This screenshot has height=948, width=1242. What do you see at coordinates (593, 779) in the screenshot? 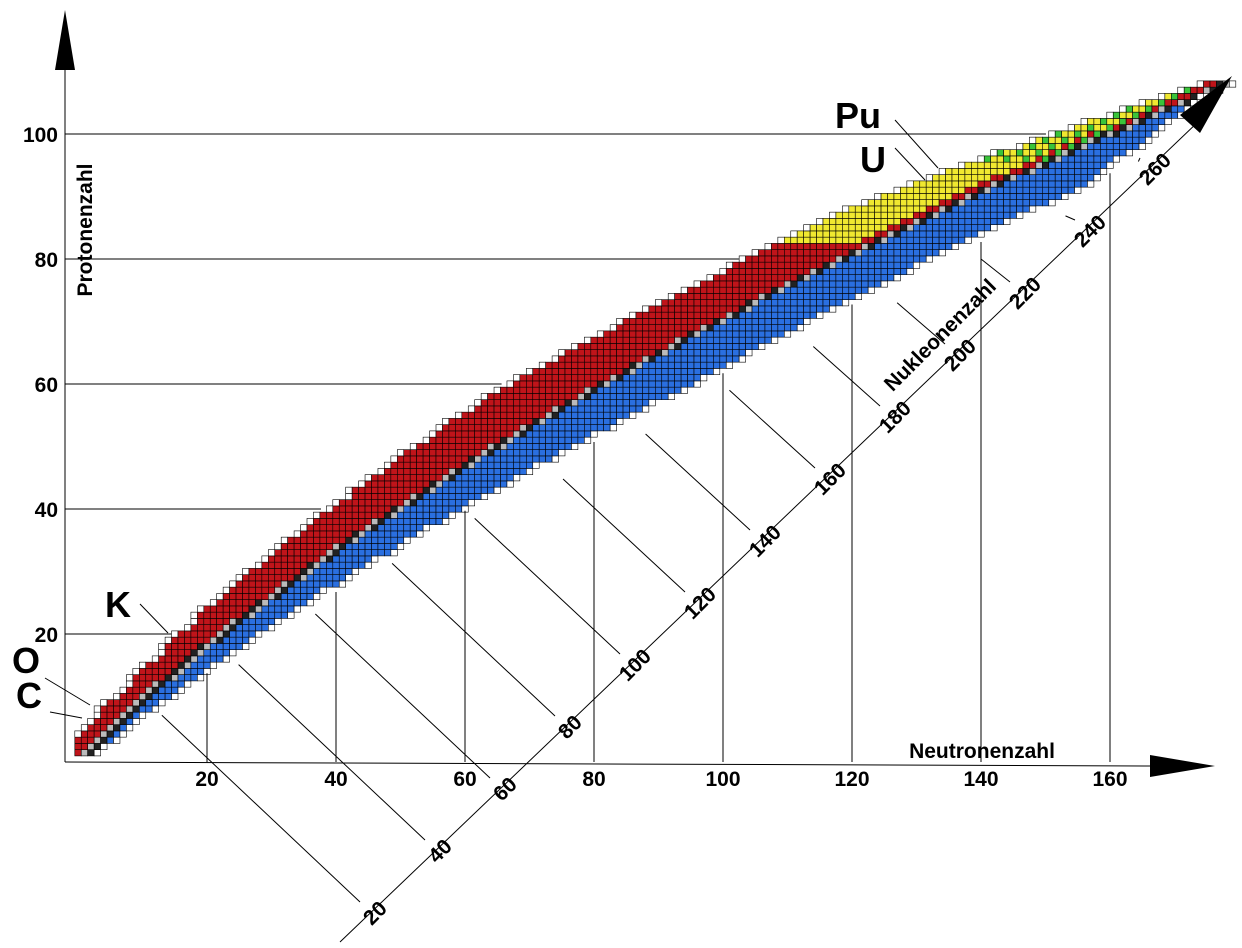
I see `x-tick-label: 80` at bounding box center [593, 779].